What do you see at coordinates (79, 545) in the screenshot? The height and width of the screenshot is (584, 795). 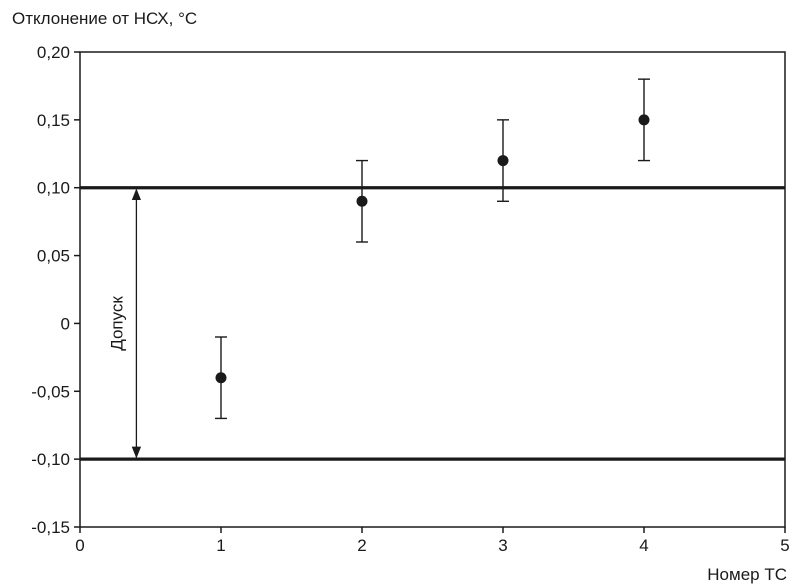 I see `x-tick-label: 0` at bounding box center [79, 545].